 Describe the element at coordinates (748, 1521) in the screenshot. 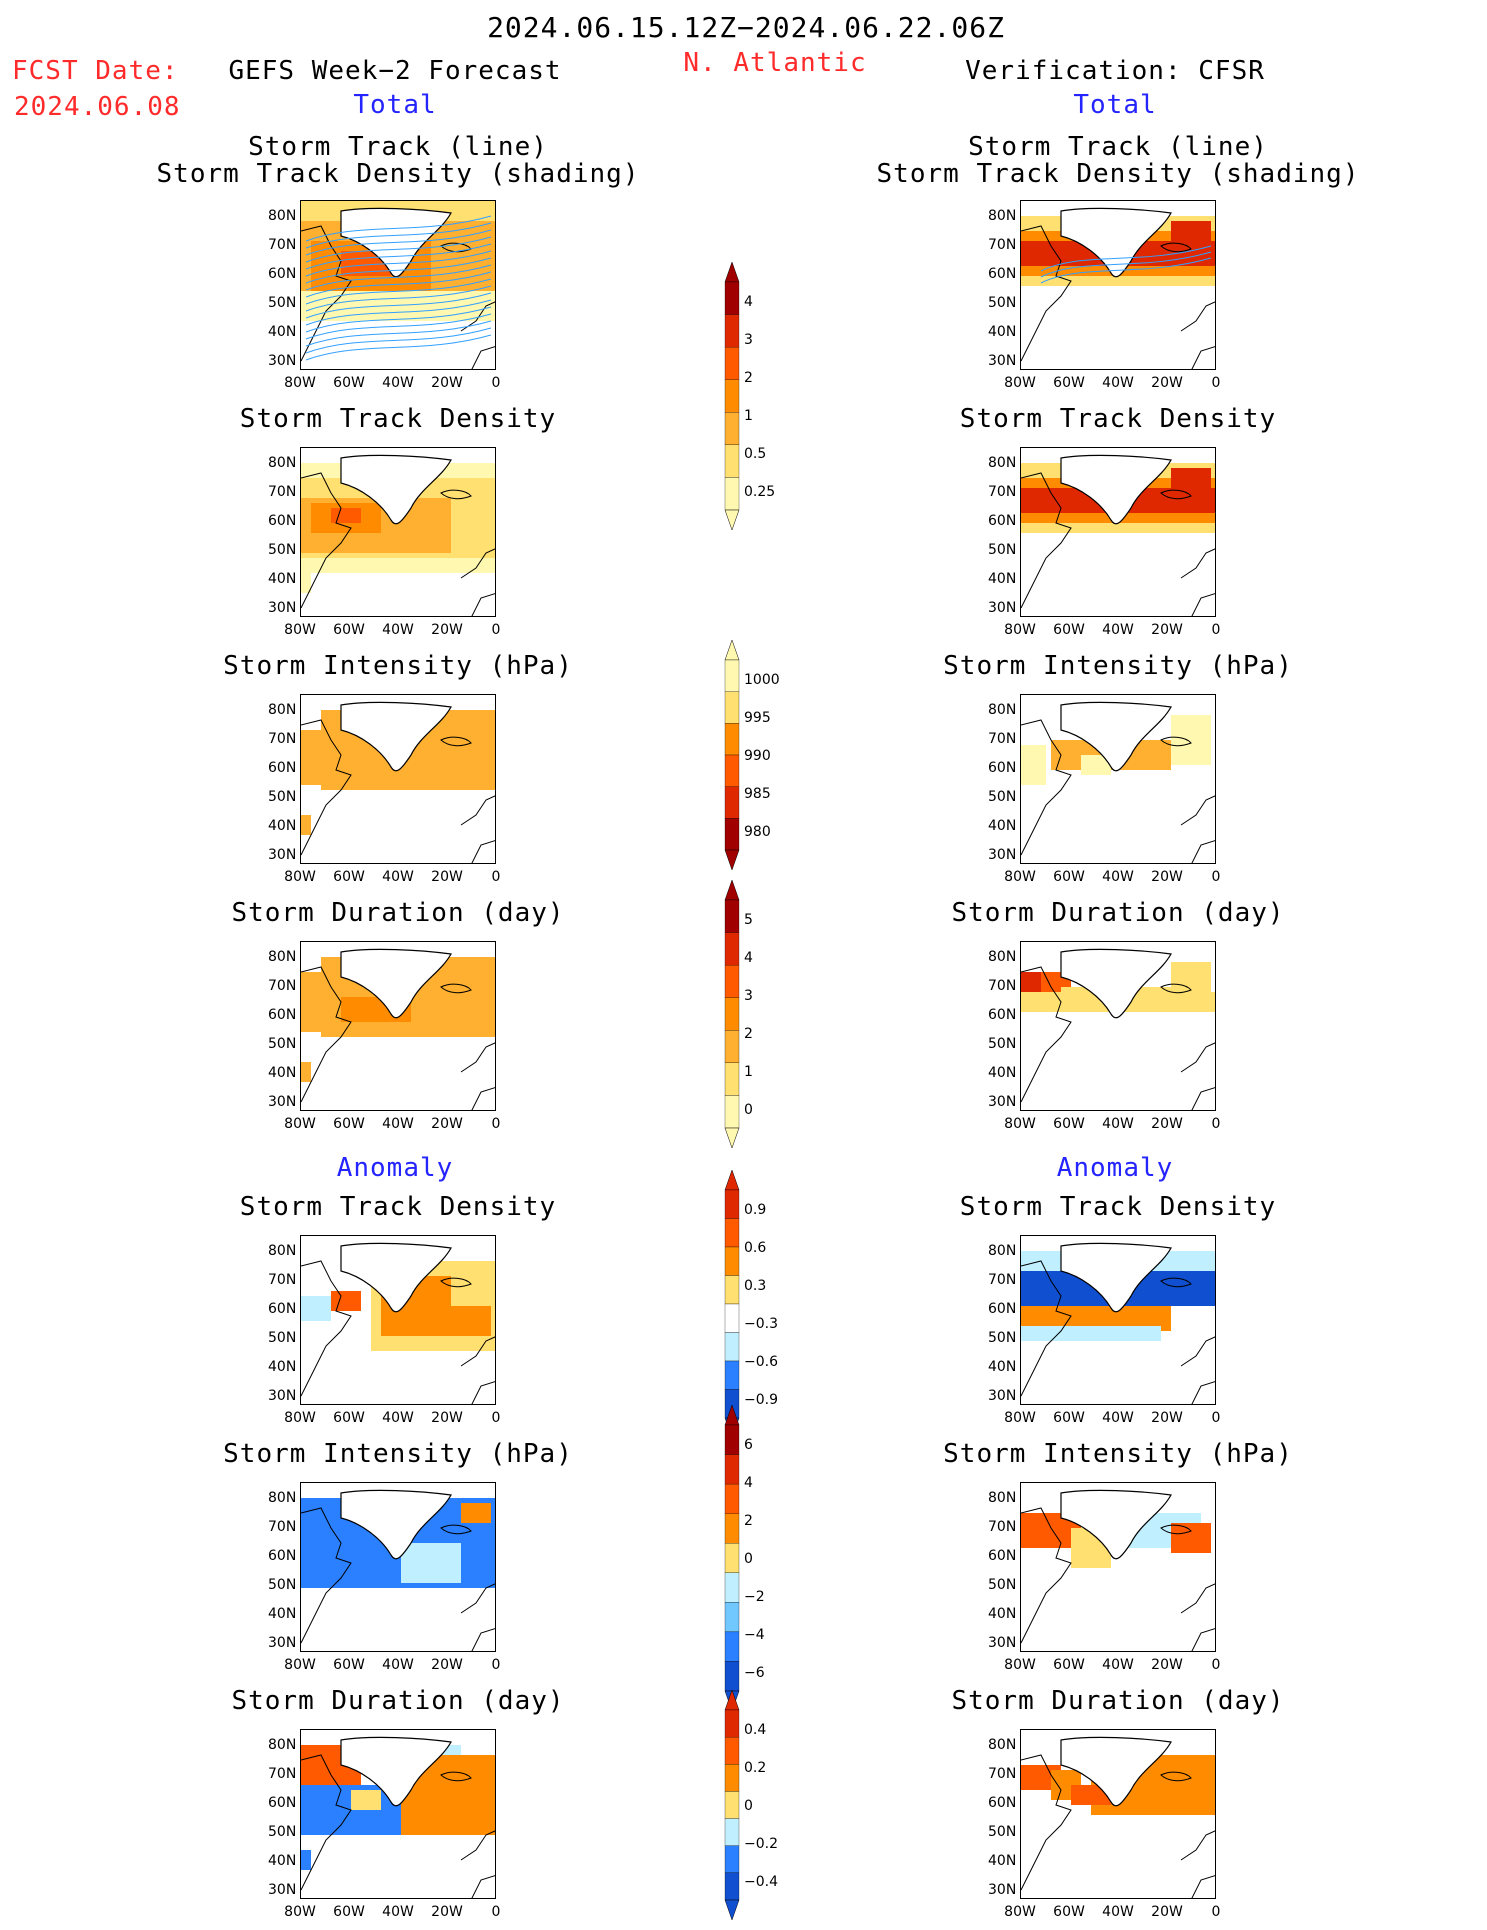

I see `colorbar-label: 2` at that location.